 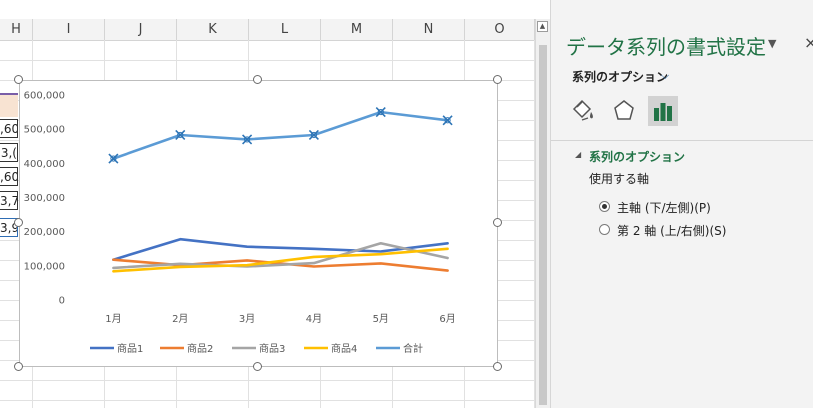 I want to click on y-tick-label: 100,000, so click(x=44, y=266).